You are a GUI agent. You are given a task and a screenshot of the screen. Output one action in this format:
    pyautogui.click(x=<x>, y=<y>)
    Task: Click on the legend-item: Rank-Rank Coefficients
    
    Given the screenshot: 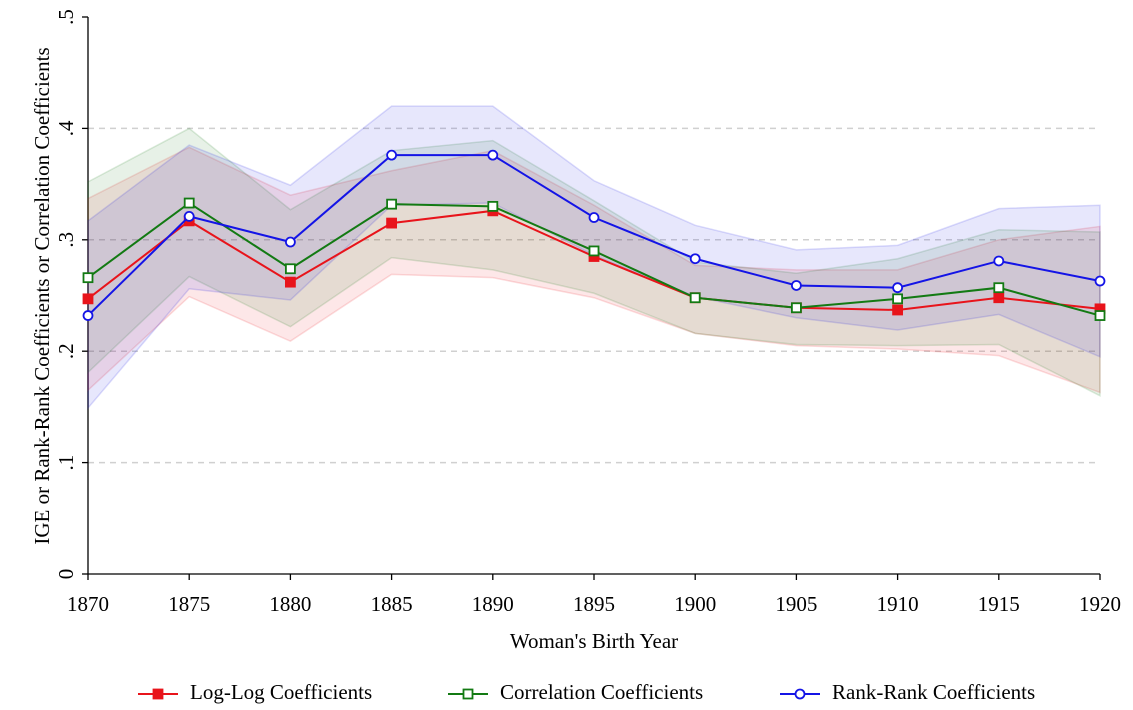 What is the action you would take?
    pyautogui.click(x=907, y=692)
    